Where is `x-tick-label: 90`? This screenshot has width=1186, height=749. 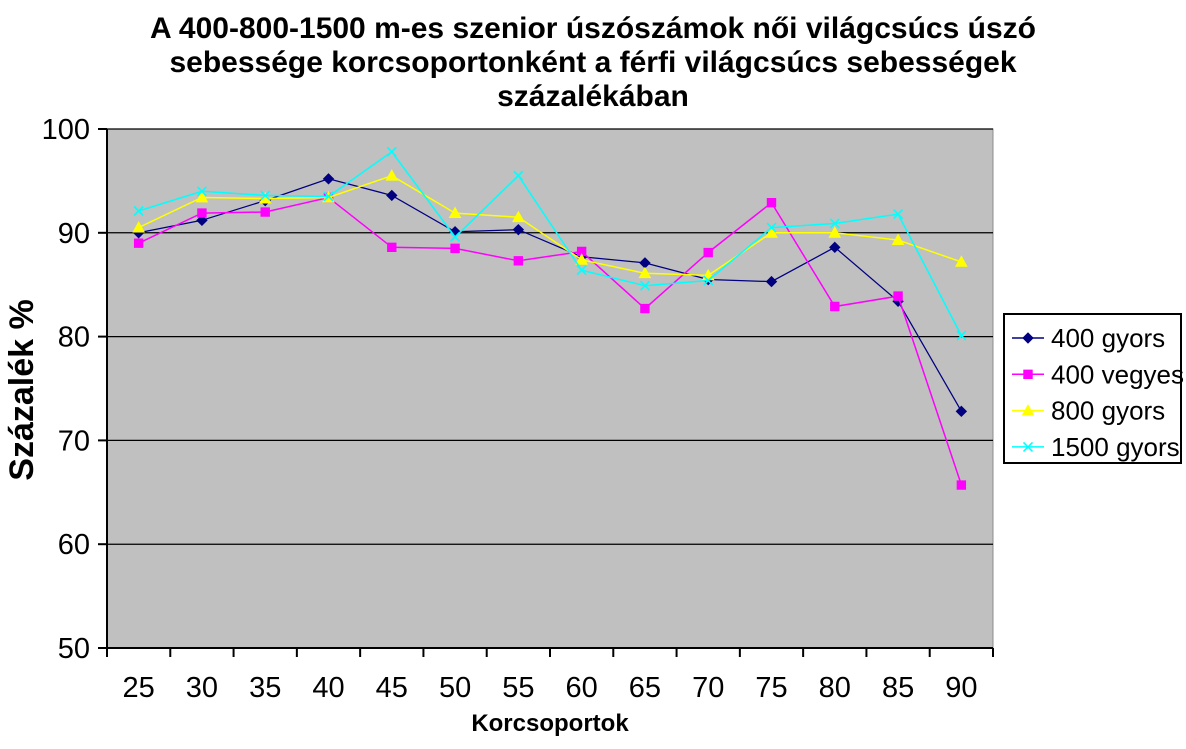
x-tick-label: 90 is located at coordinates (961, 688).